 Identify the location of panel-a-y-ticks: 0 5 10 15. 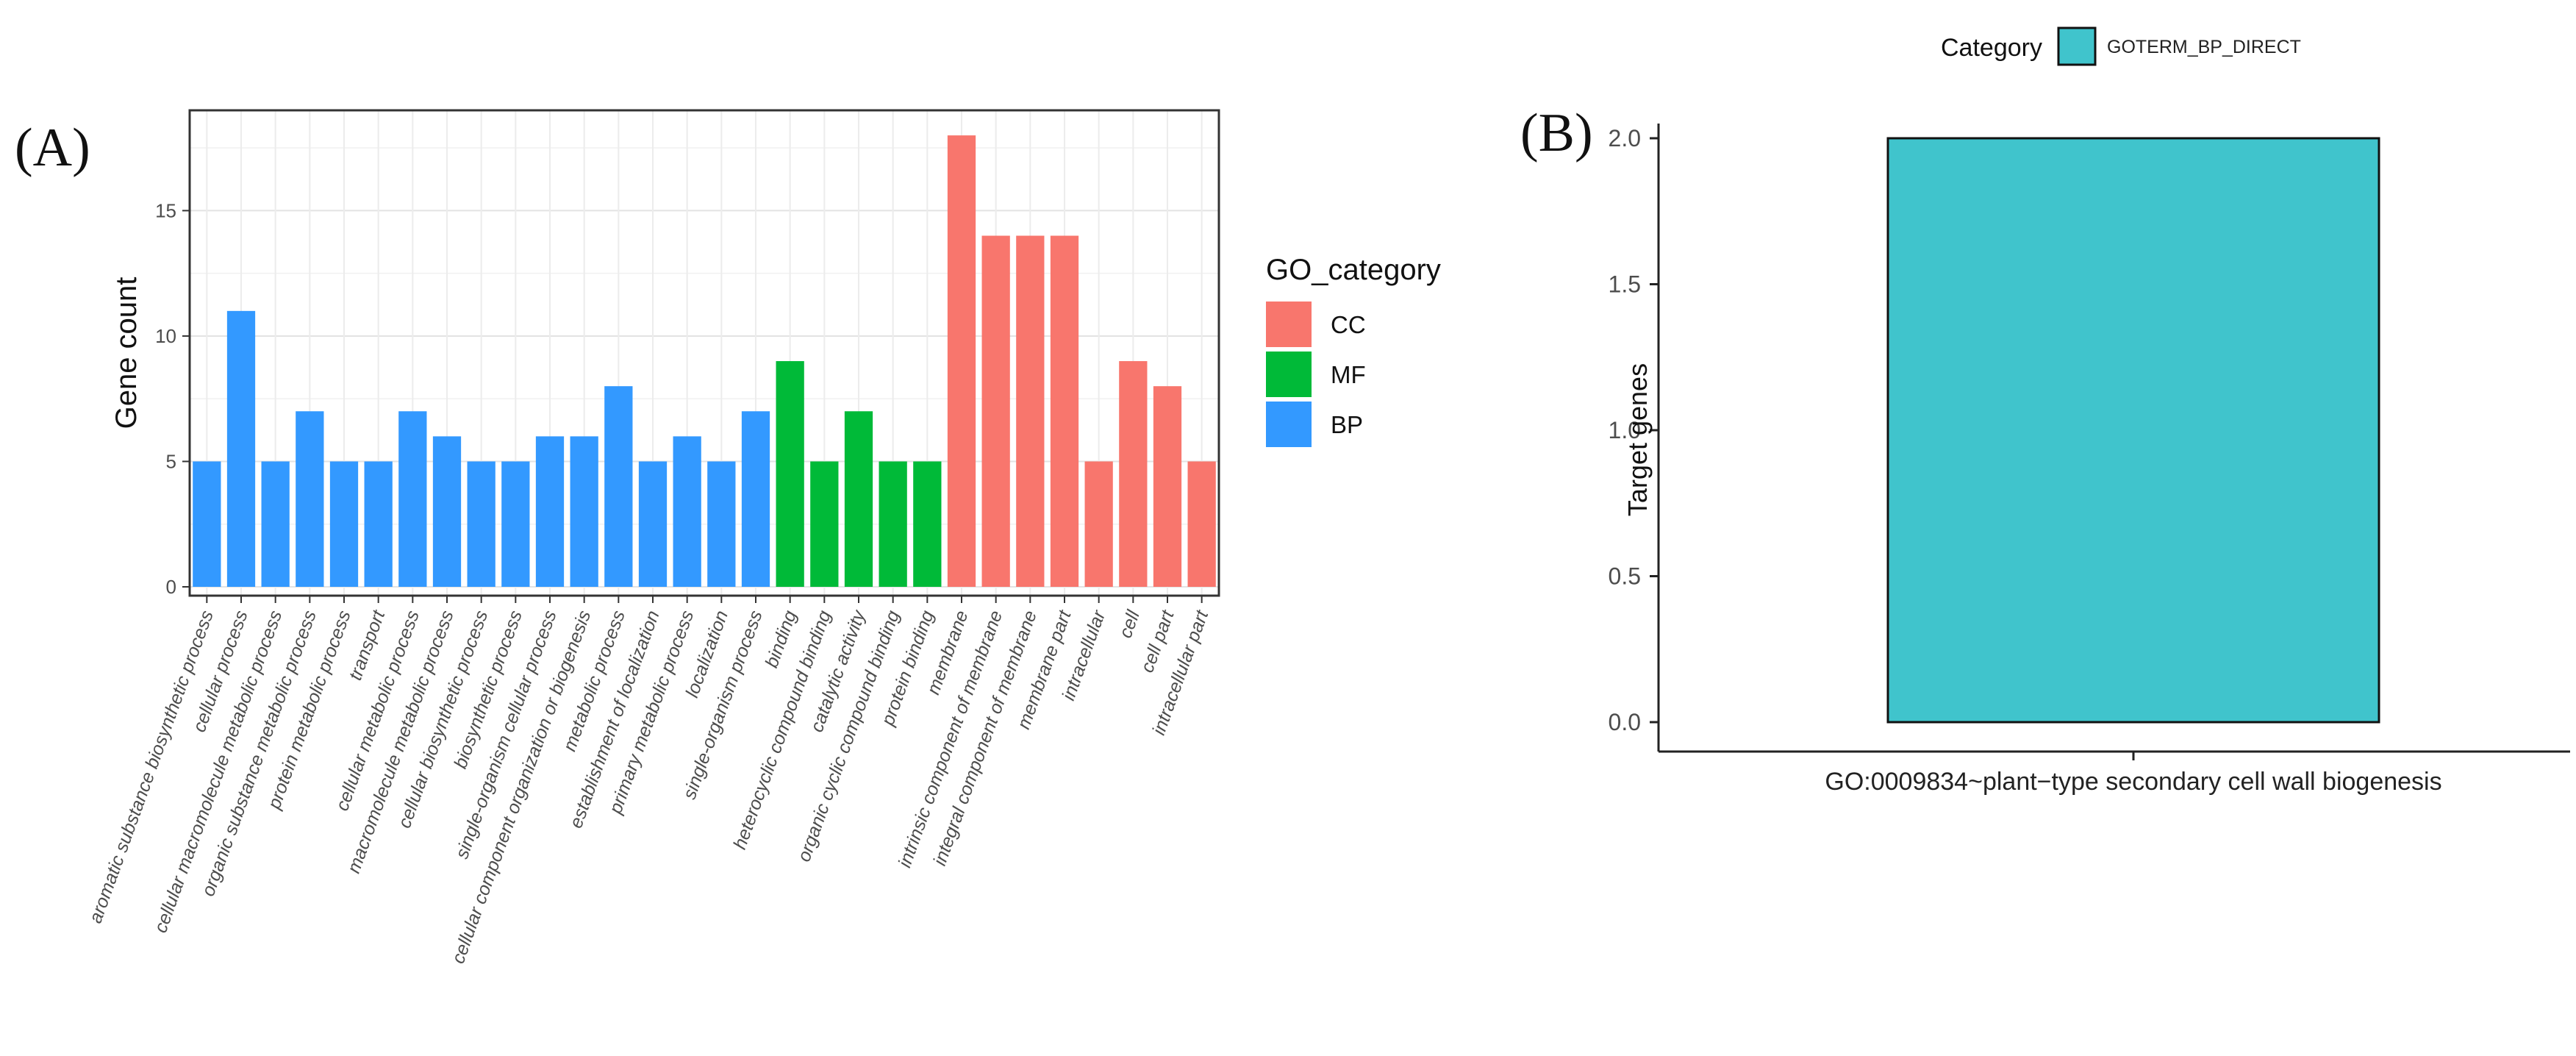
(172, 398).